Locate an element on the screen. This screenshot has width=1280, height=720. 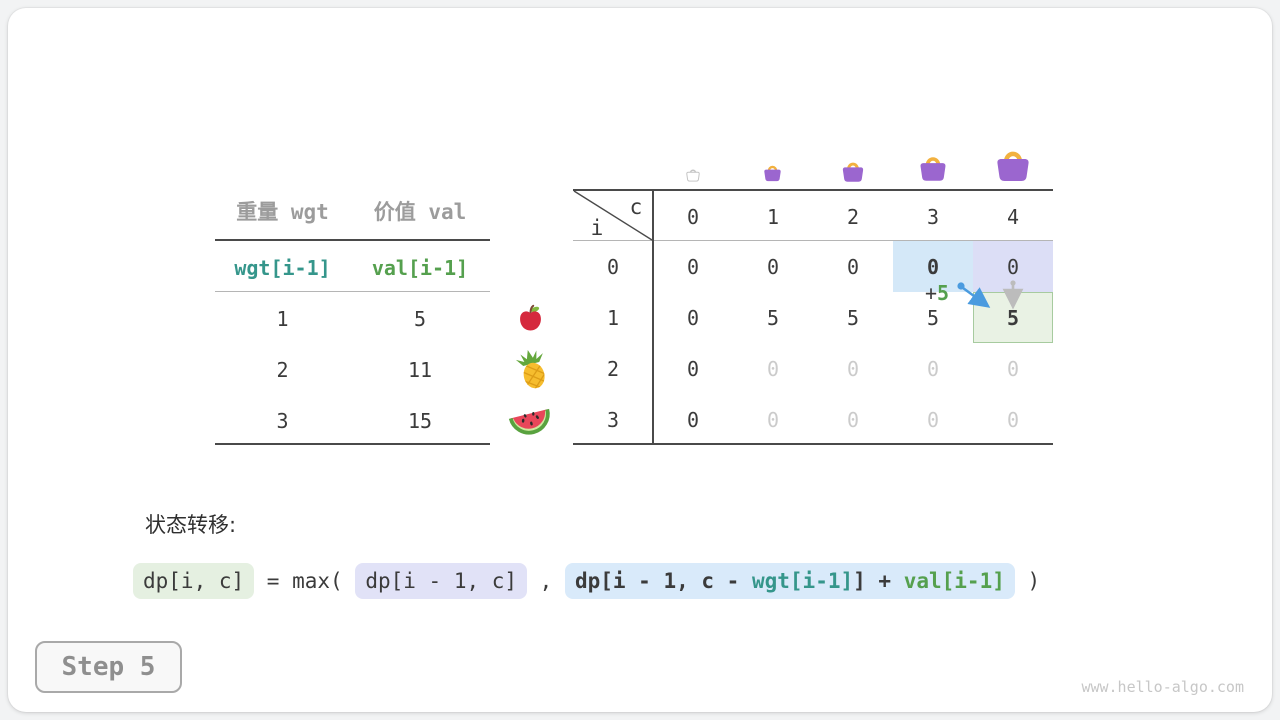
dp-col-header: 0 is located at coordinates (693, 216).